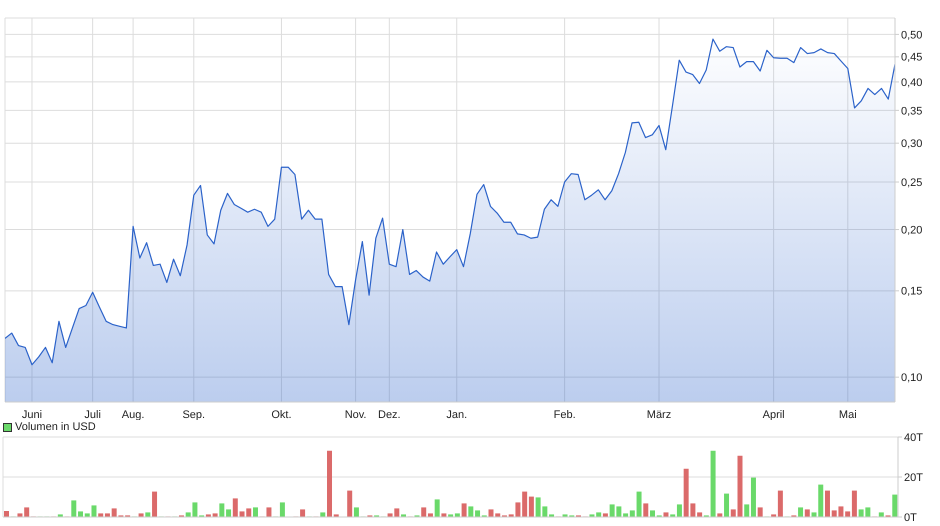 The height and width of the screenshot is (526, 940). Describe the element at coordinates (32, 414) in the screenshot. I see `x-tick-label: Juni` at that location.